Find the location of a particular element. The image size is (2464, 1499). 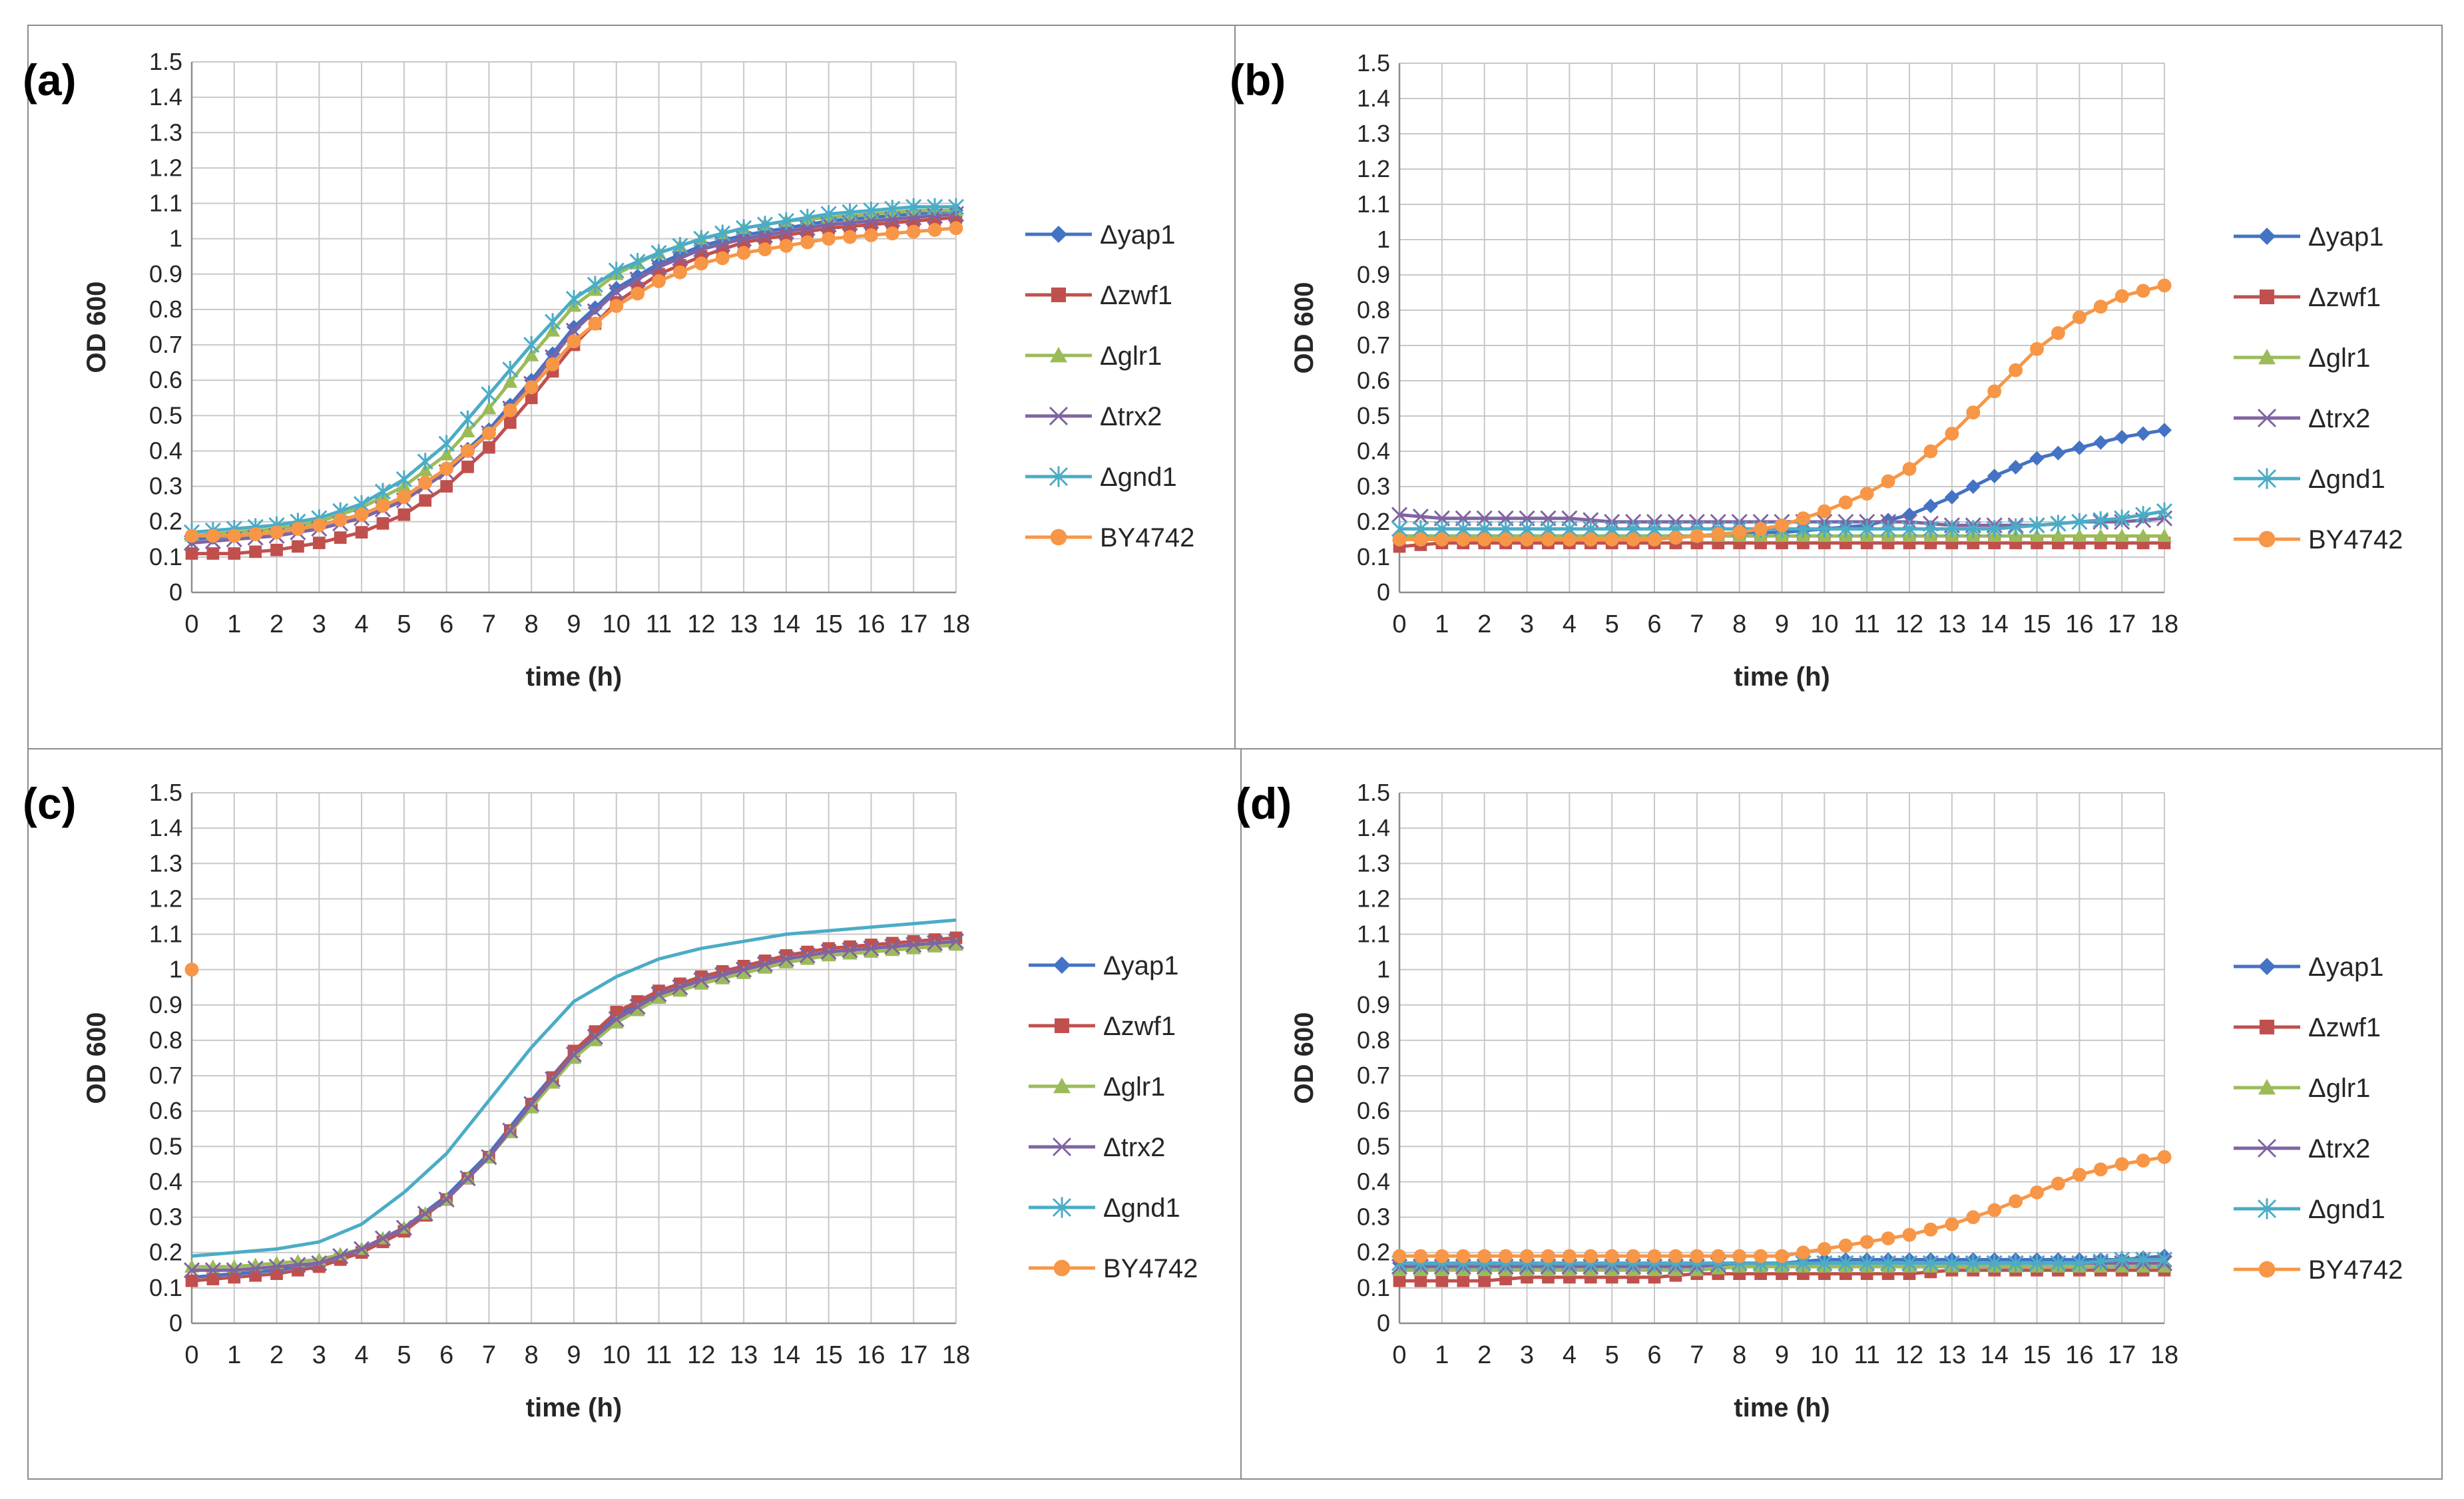

x-tick-label: 3 is located at coordinates (319, 624).